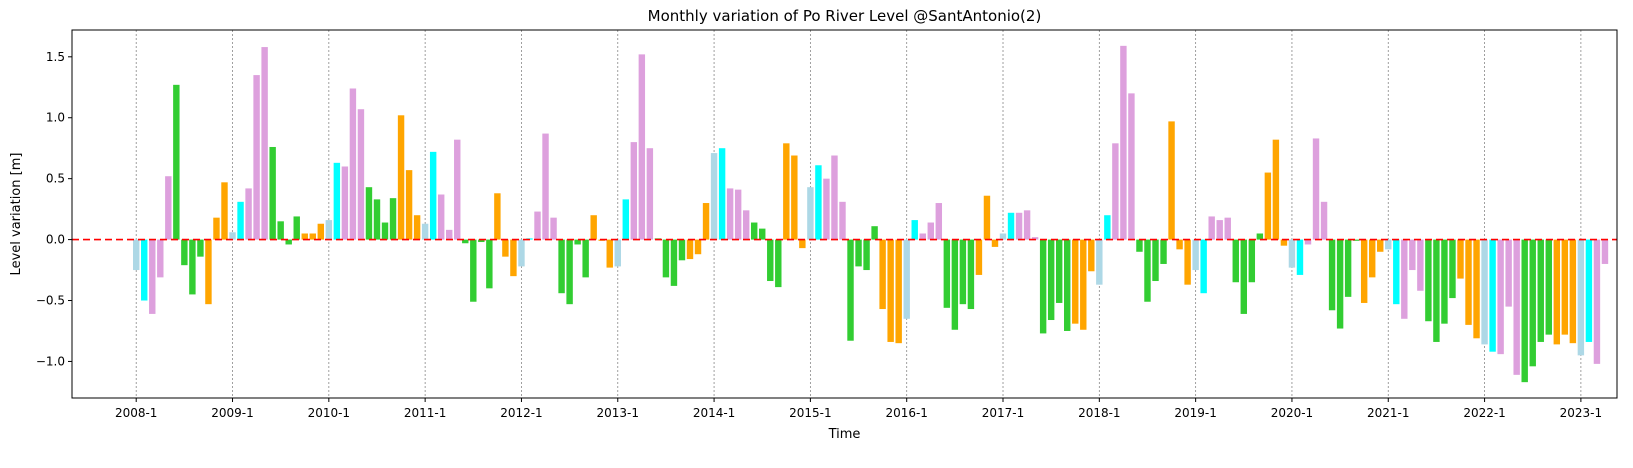 The height and width of the screenshot is (468, 1633). I want to click on x-tick-label: 2016-1, so click(906, 413).